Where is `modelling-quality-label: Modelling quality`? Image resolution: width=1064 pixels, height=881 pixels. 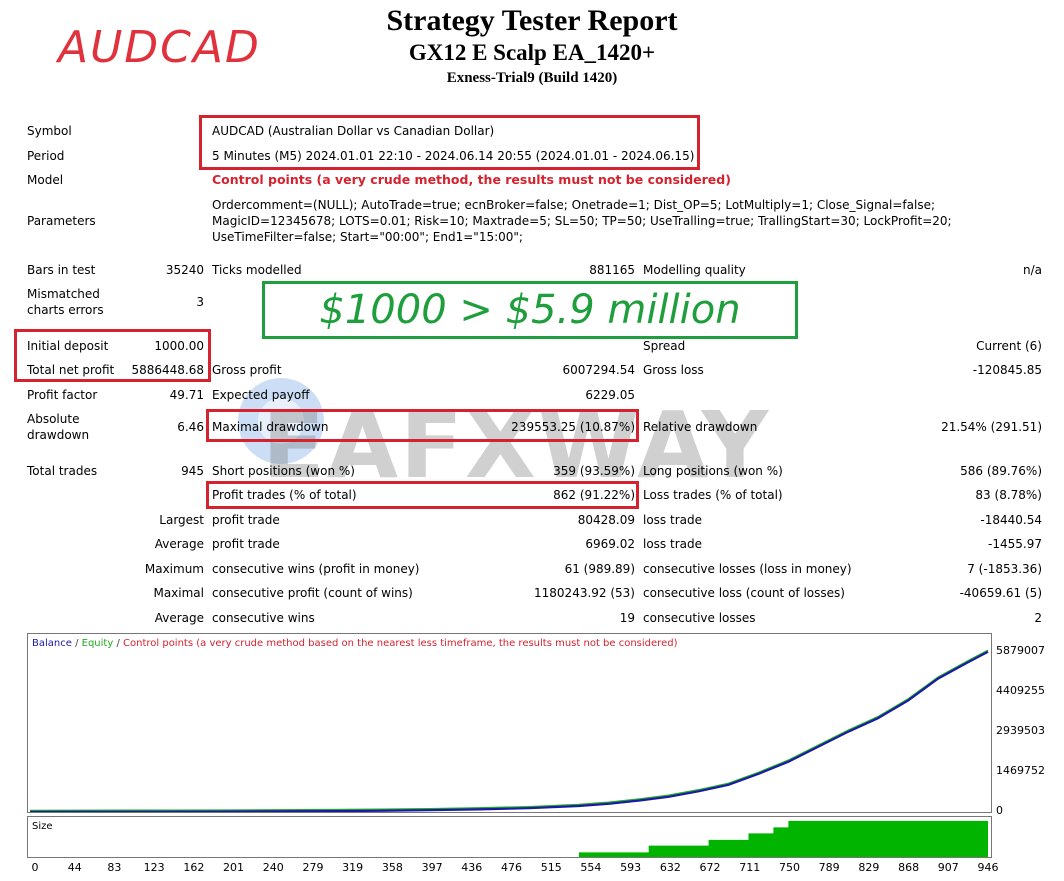
modelling-quality-label: Modelling quality is located at coordinates (694, 270).